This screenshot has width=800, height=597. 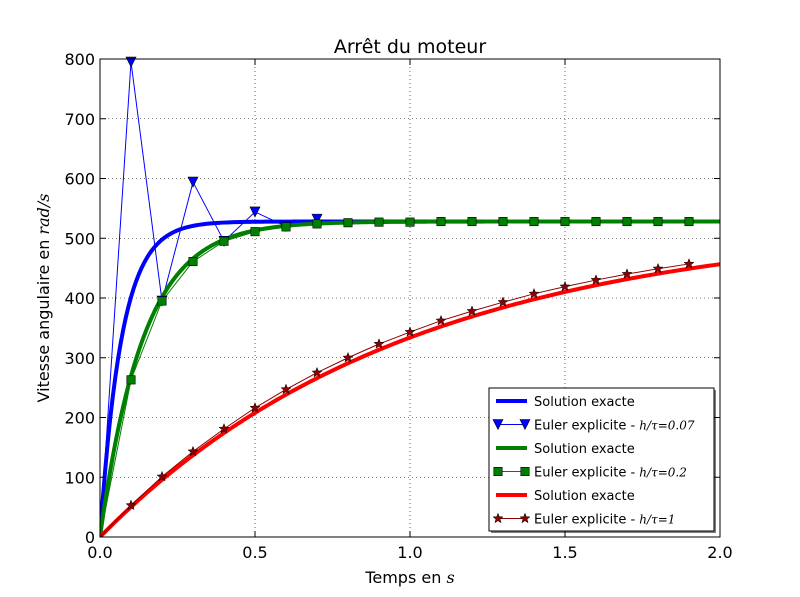 What do you see at coordinates (79, 179) in the screenshot?
I see `y-tick-label: 600` at bounding box center [79, 179].